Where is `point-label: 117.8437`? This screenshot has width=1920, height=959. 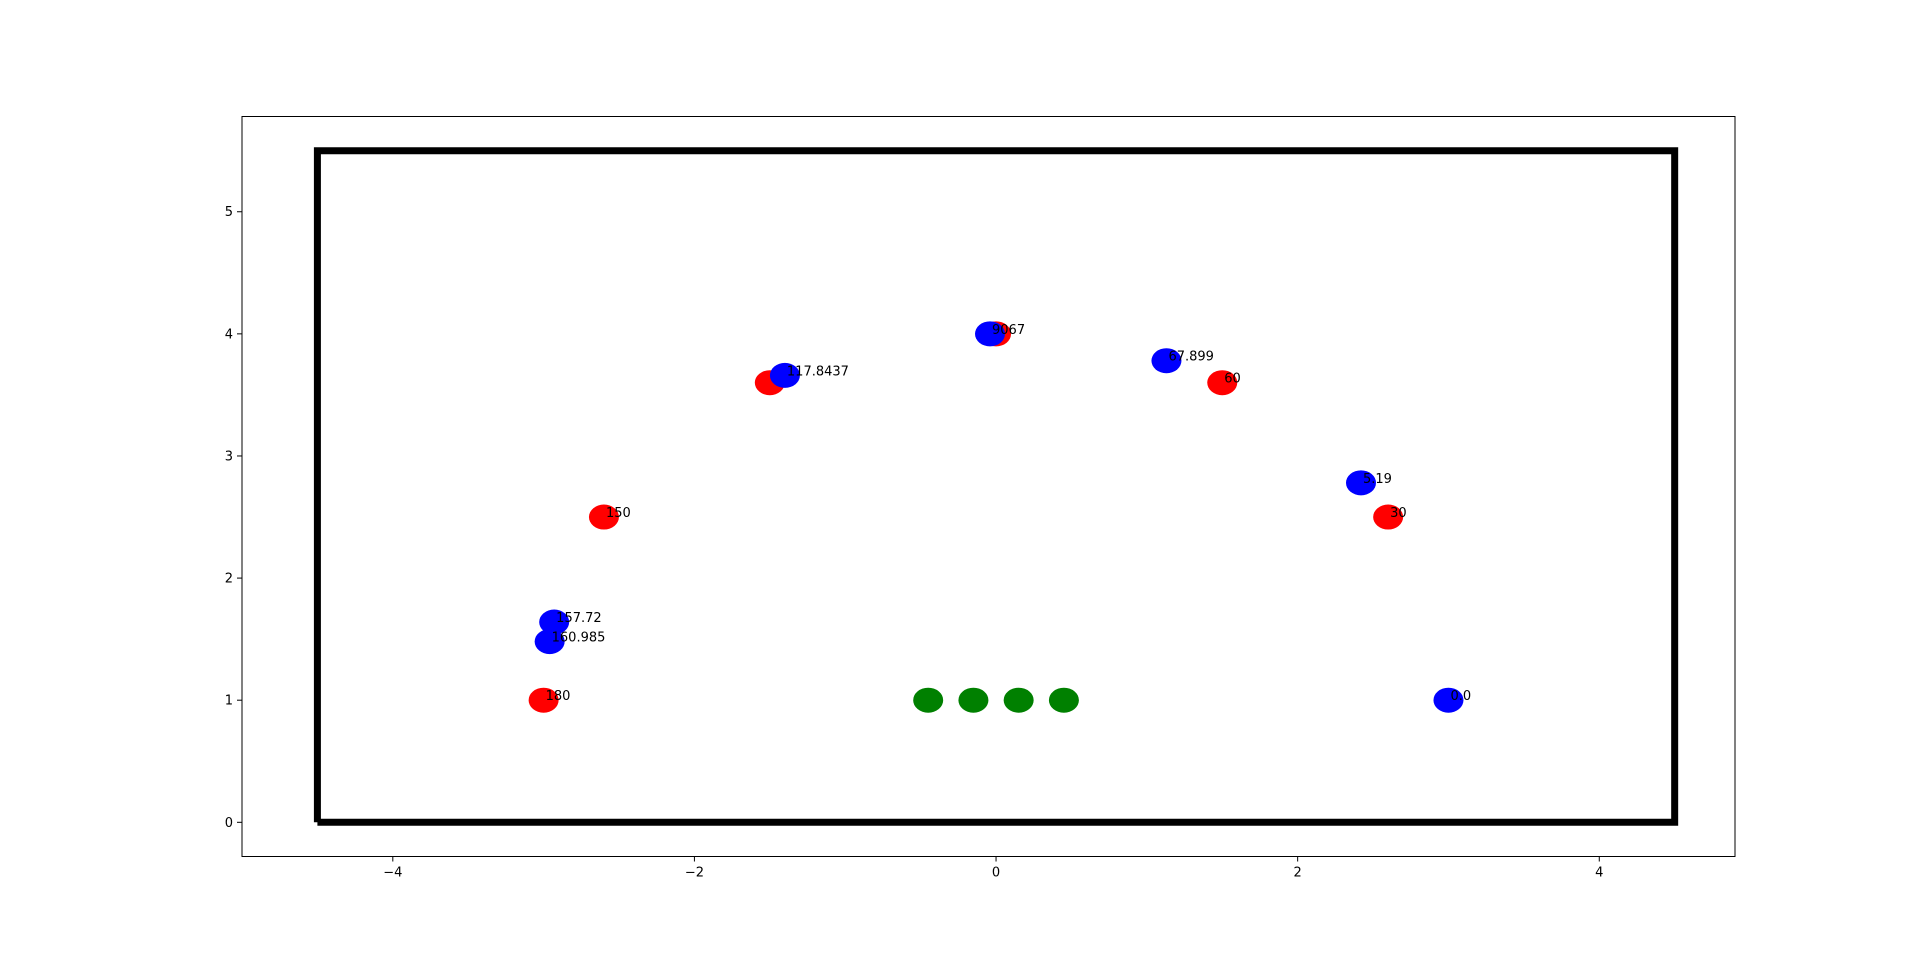
point-label: 117.8437 is located at coordinates (818, 371).